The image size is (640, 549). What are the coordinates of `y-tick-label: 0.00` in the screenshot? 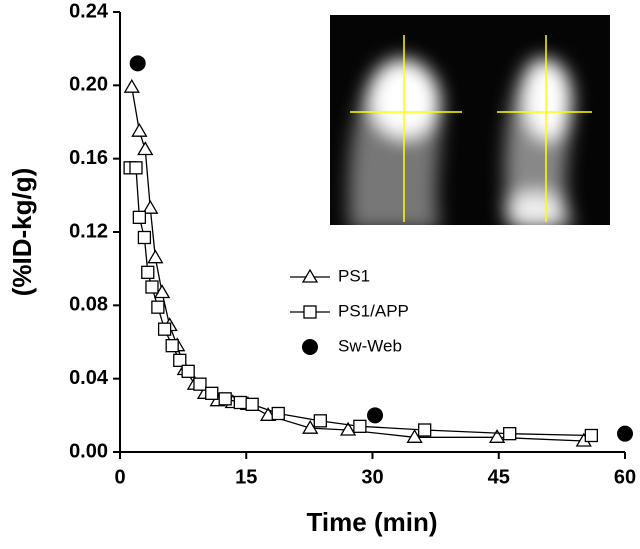 It's located at (88, 451).